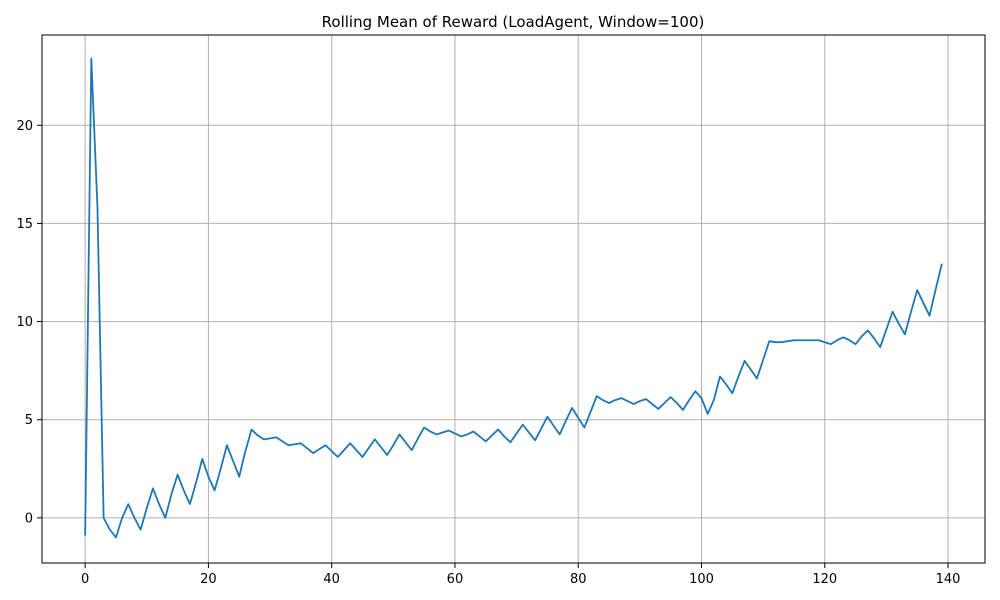 This screenshot has width=1000, height=600. What do you see at coordinates (29, 518) in the screenshot?
I see `y-tick-label: 0` at bounding box center [29, 518].